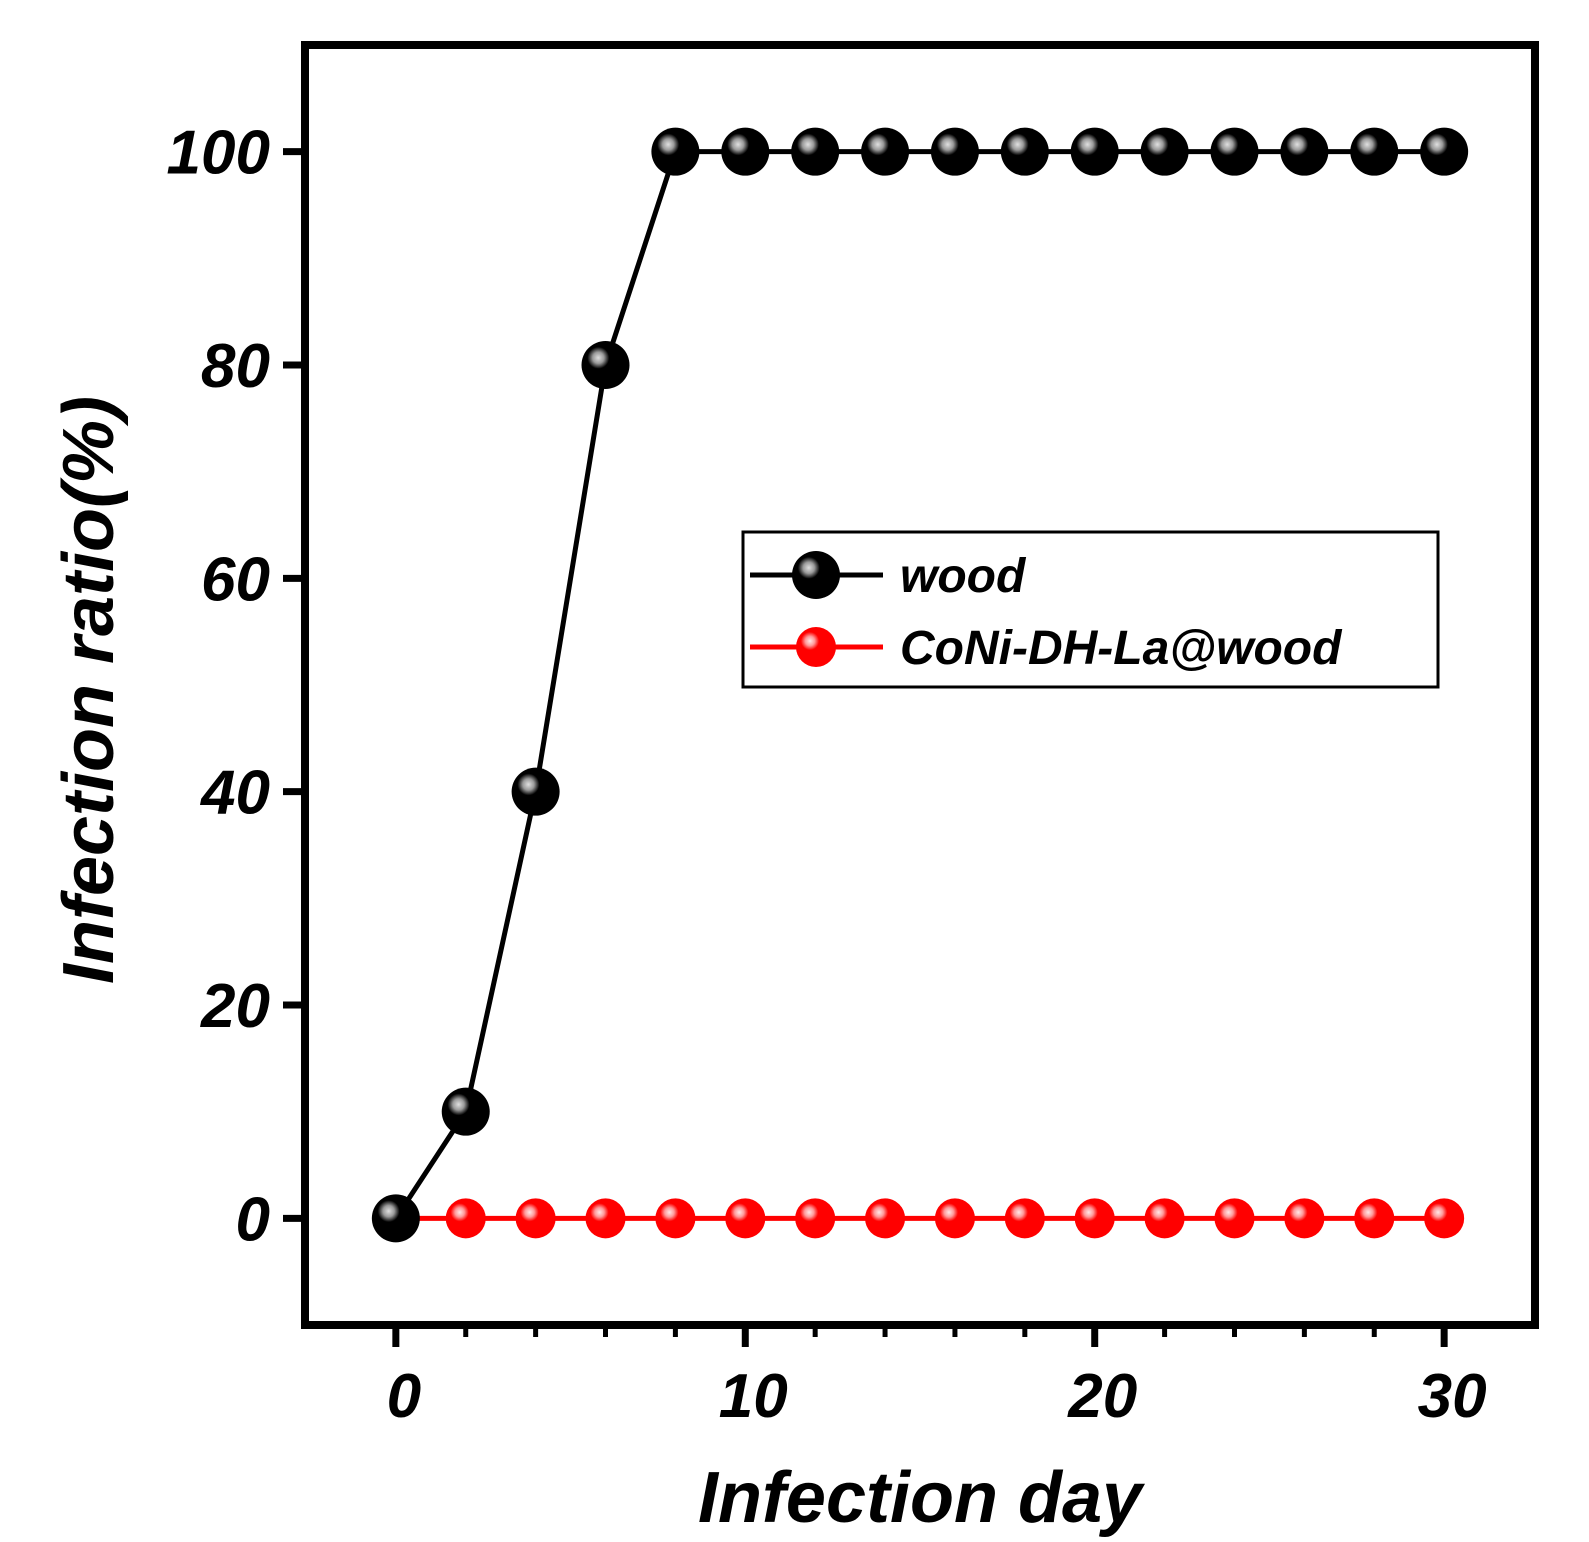  What do you see at coordinates (235, 366) in the screenshot?
I see `y-tick-label: 80` at bounding box center [235, 366].